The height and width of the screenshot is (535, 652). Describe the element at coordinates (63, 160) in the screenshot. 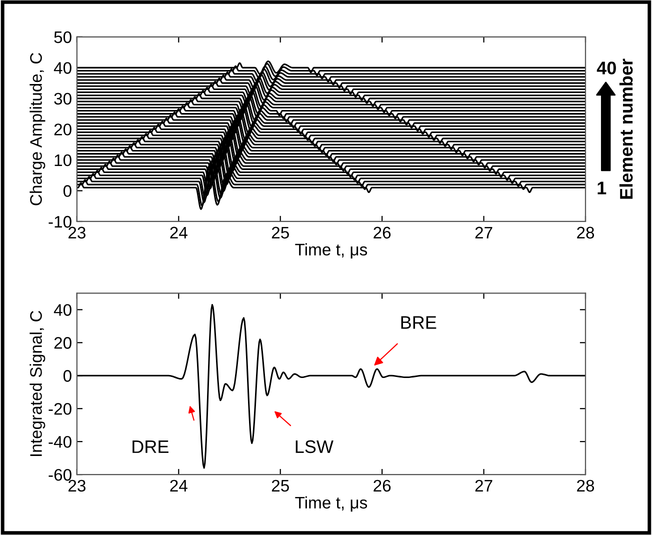

I see `y-tick-label: 10` at that location.